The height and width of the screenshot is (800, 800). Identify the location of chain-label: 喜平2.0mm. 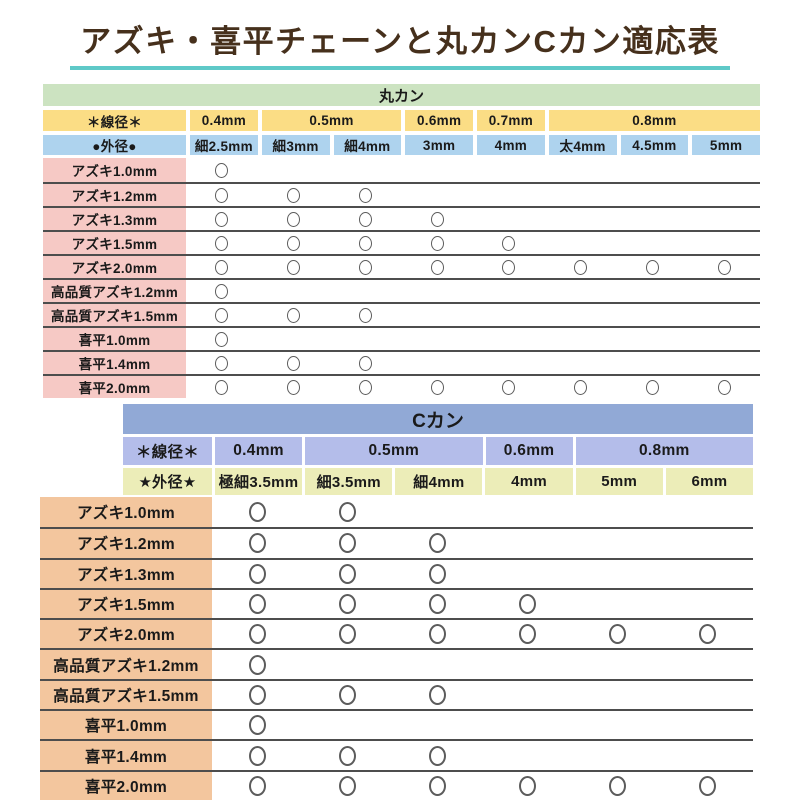
(114, 387).